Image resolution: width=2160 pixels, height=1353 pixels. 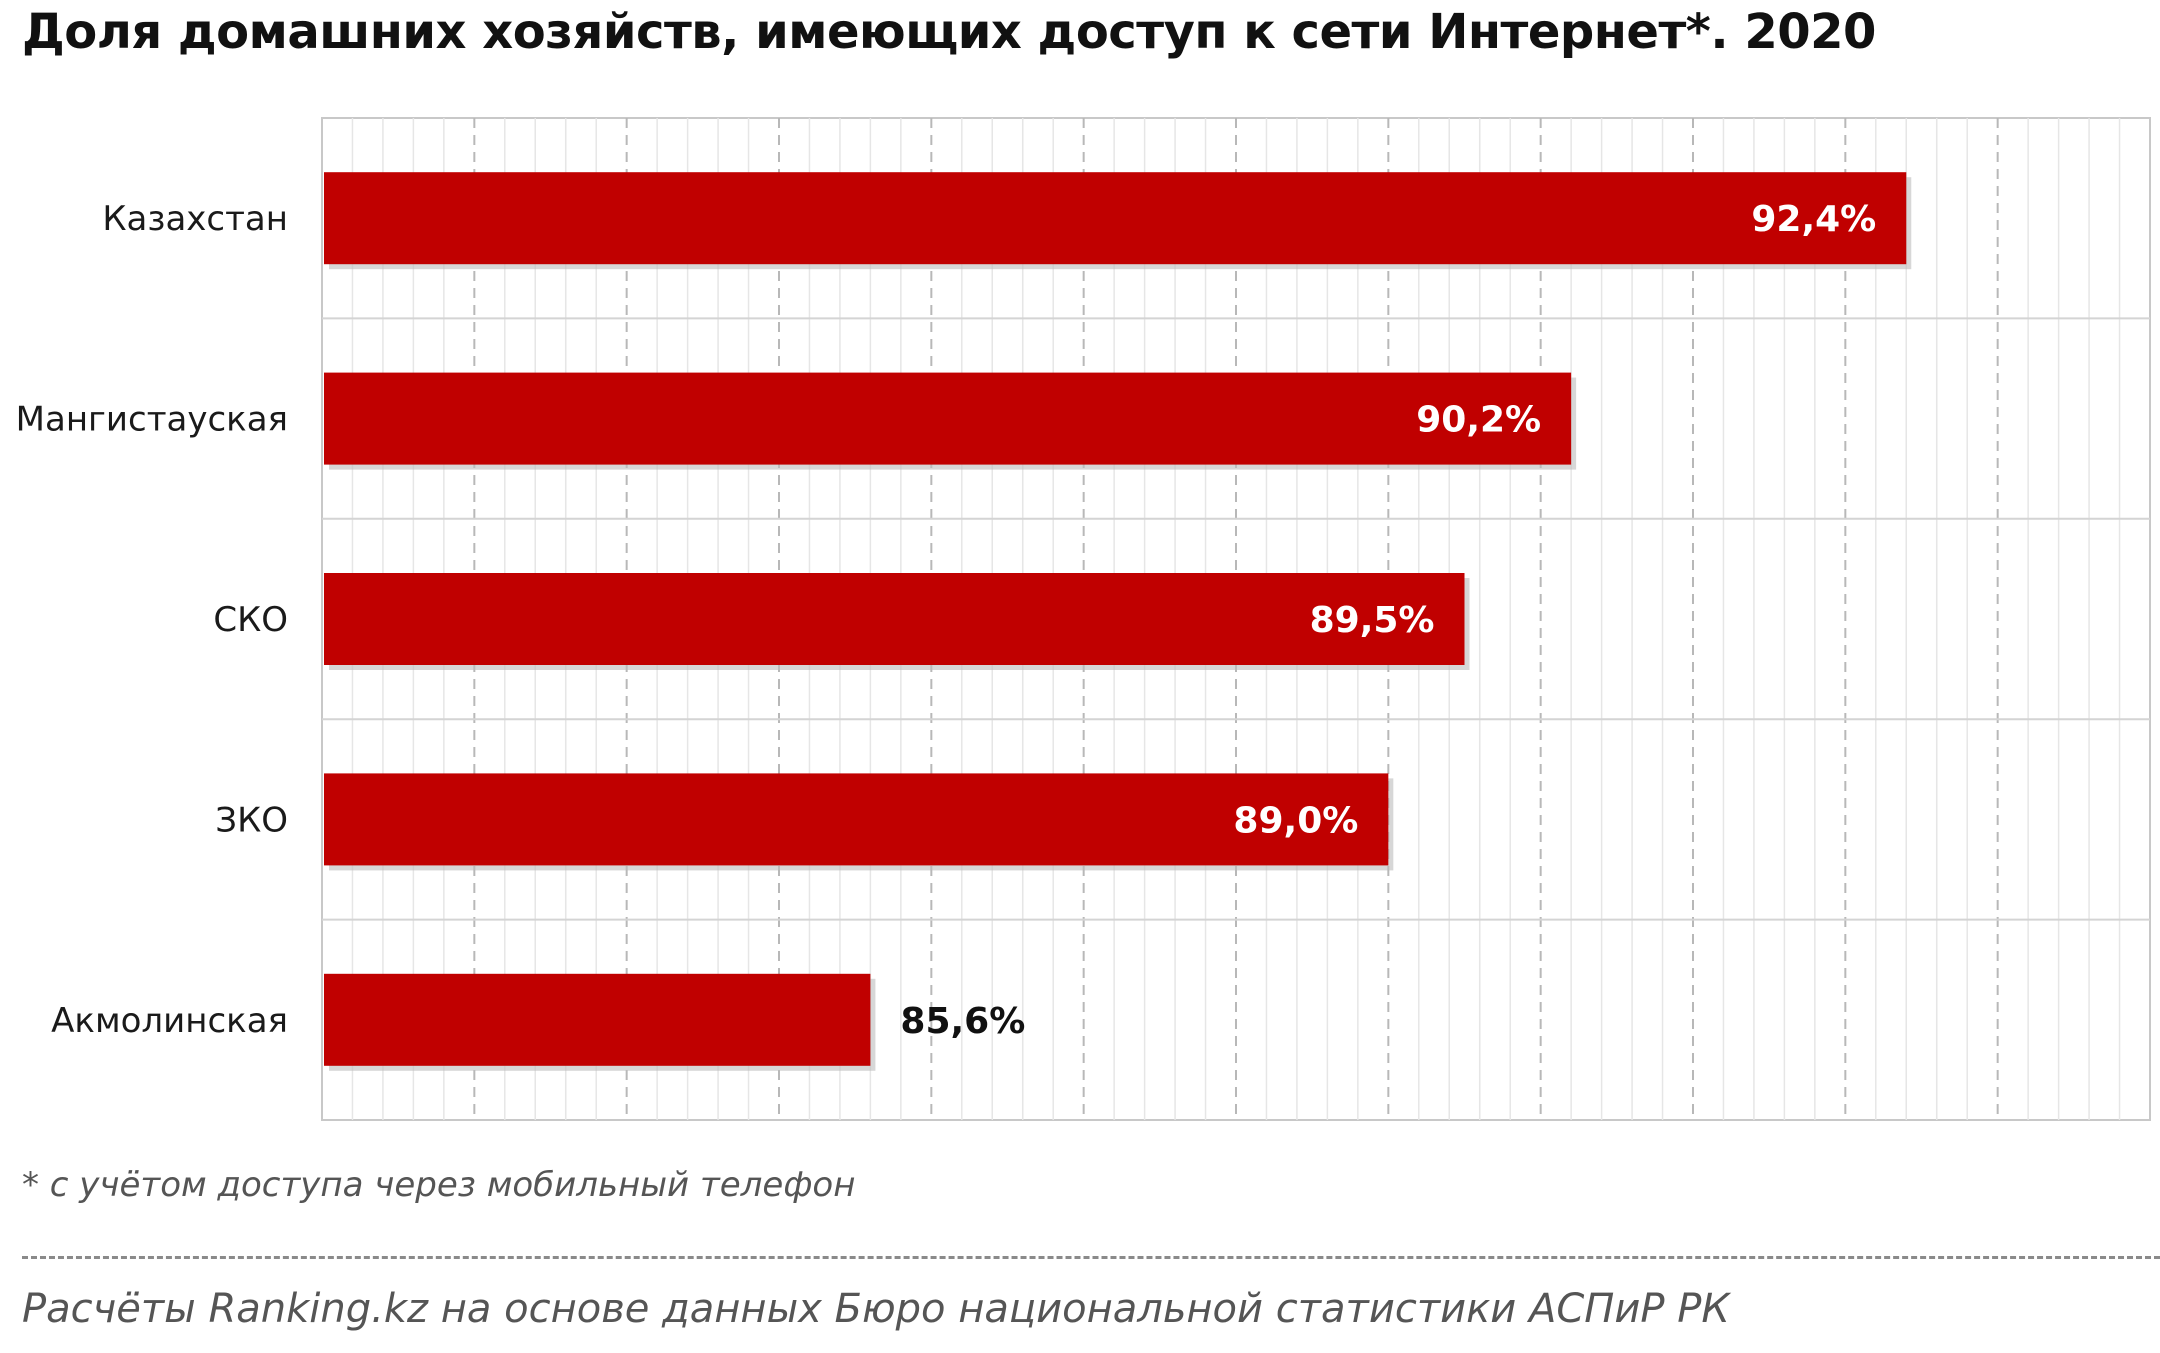 I want to click on value-label: 85,6%, so click(x=962, y=1021).